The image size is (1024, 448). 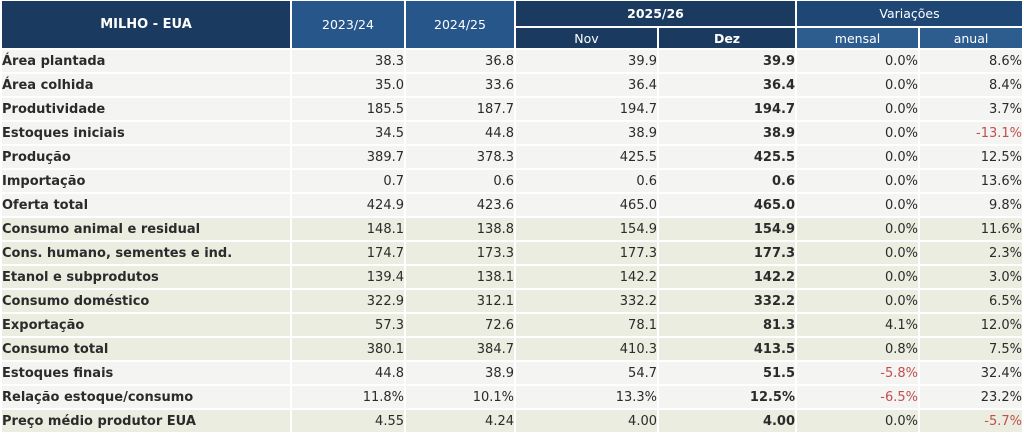 I want to click on value-nov: 194.7, so click(x=586, y=109).